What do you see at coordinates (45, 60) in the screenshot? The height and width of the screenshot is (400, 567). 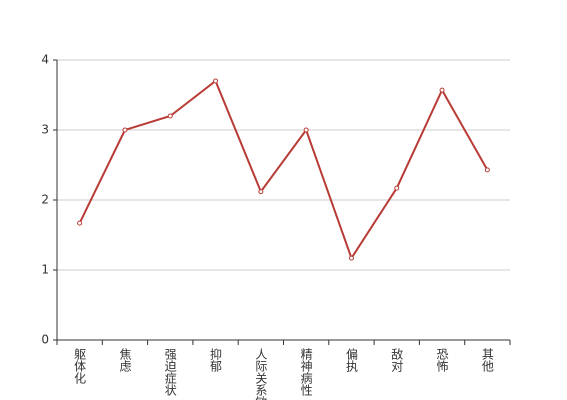 I see `y-tick-label: 4` at bounding box center [45, 60].